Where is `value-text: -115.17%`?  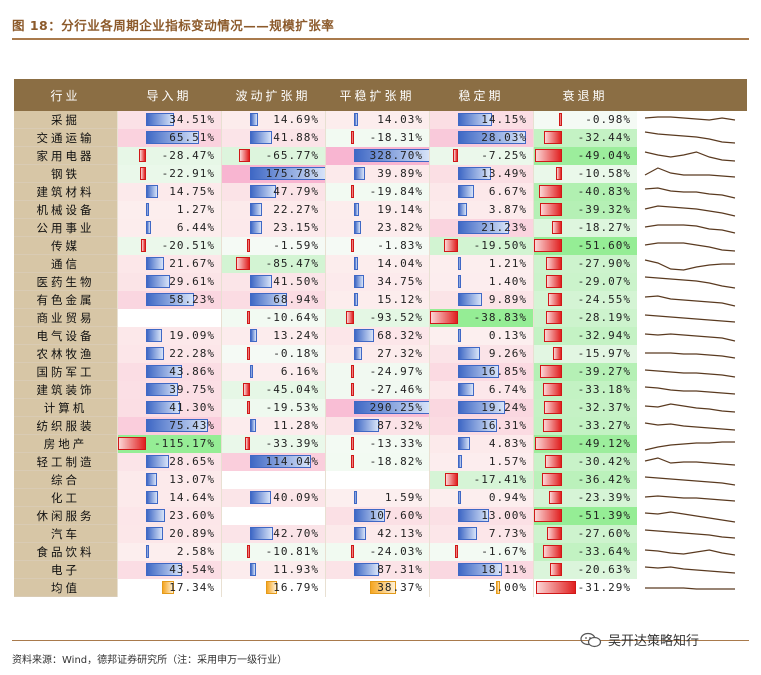
value-text: -115.17% is located at coordinates (184, 443).